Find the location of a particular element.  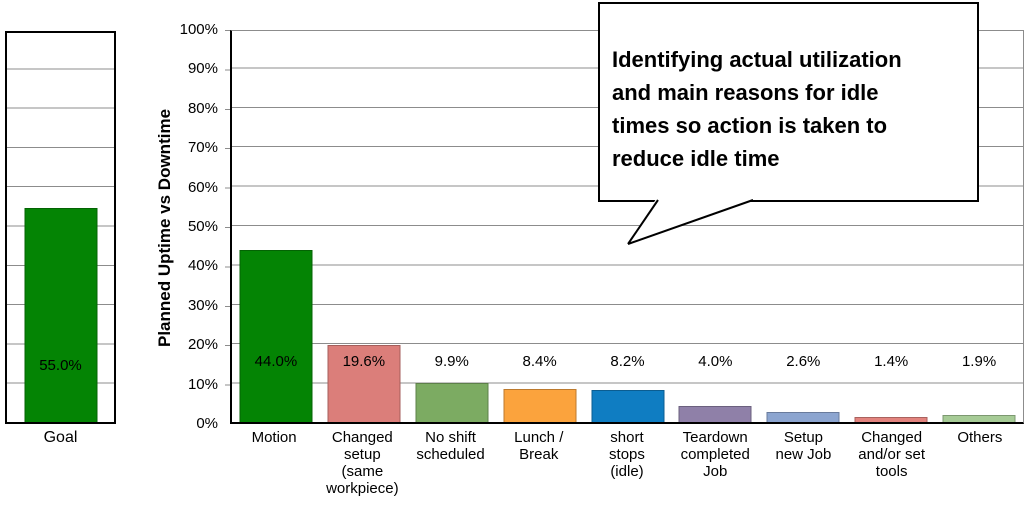

bar-value-motion: 44.0% is located at coordinates (276, 361).